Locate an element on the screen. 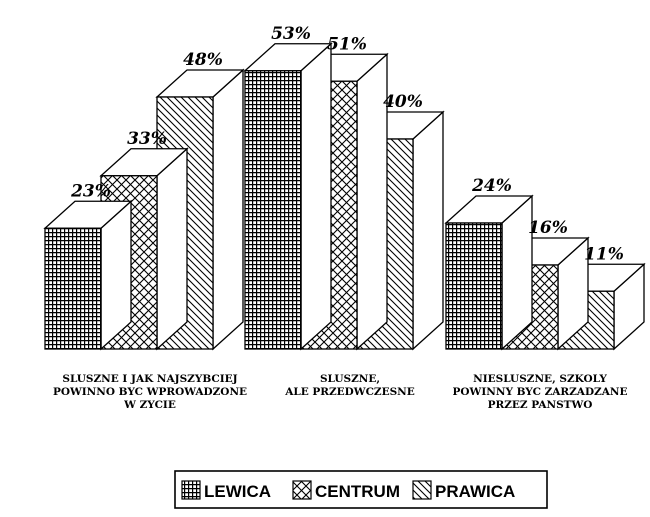  legend-label-centrum: CENTRUM is located at coordinates (357, 491).